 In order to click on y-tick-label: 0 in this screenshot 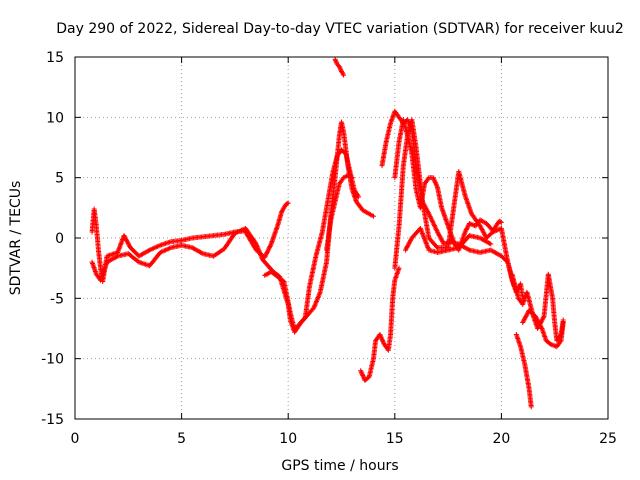, I will do `click(59, 239)`.